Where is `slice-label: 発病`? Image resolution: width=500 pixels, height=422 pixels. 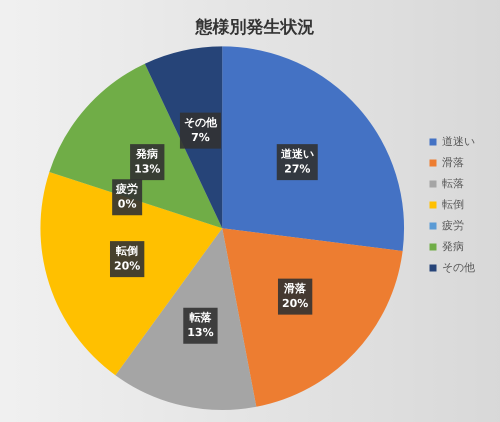 slice-label: 発病 is located at coordinates (146, 153).